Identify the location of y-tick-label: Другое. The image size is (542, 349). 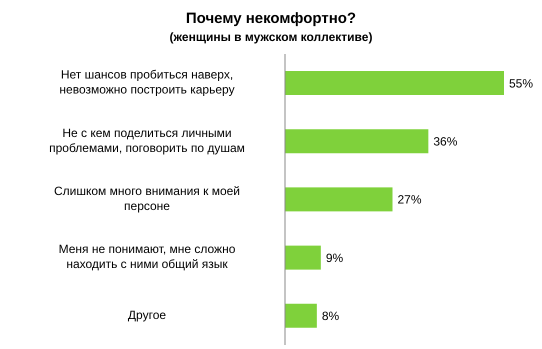
(147, 315).